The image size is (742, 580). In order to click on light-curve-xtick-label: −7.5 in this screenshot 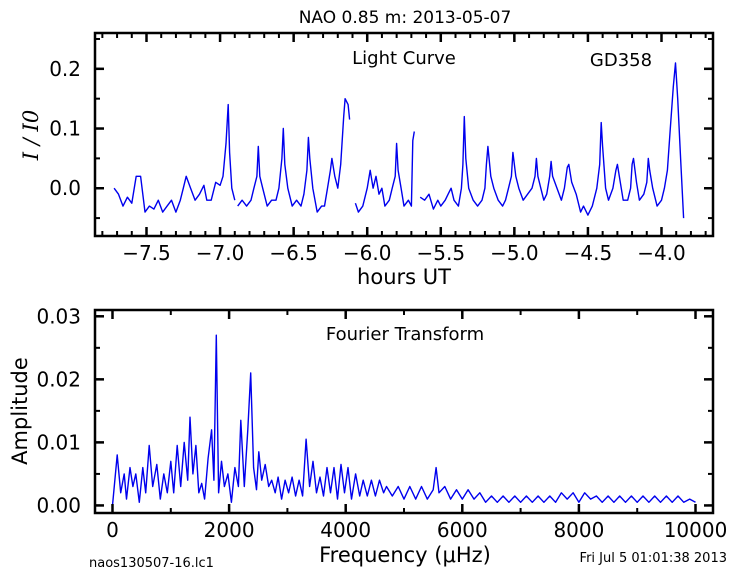, I will do `click(146, 253)`.